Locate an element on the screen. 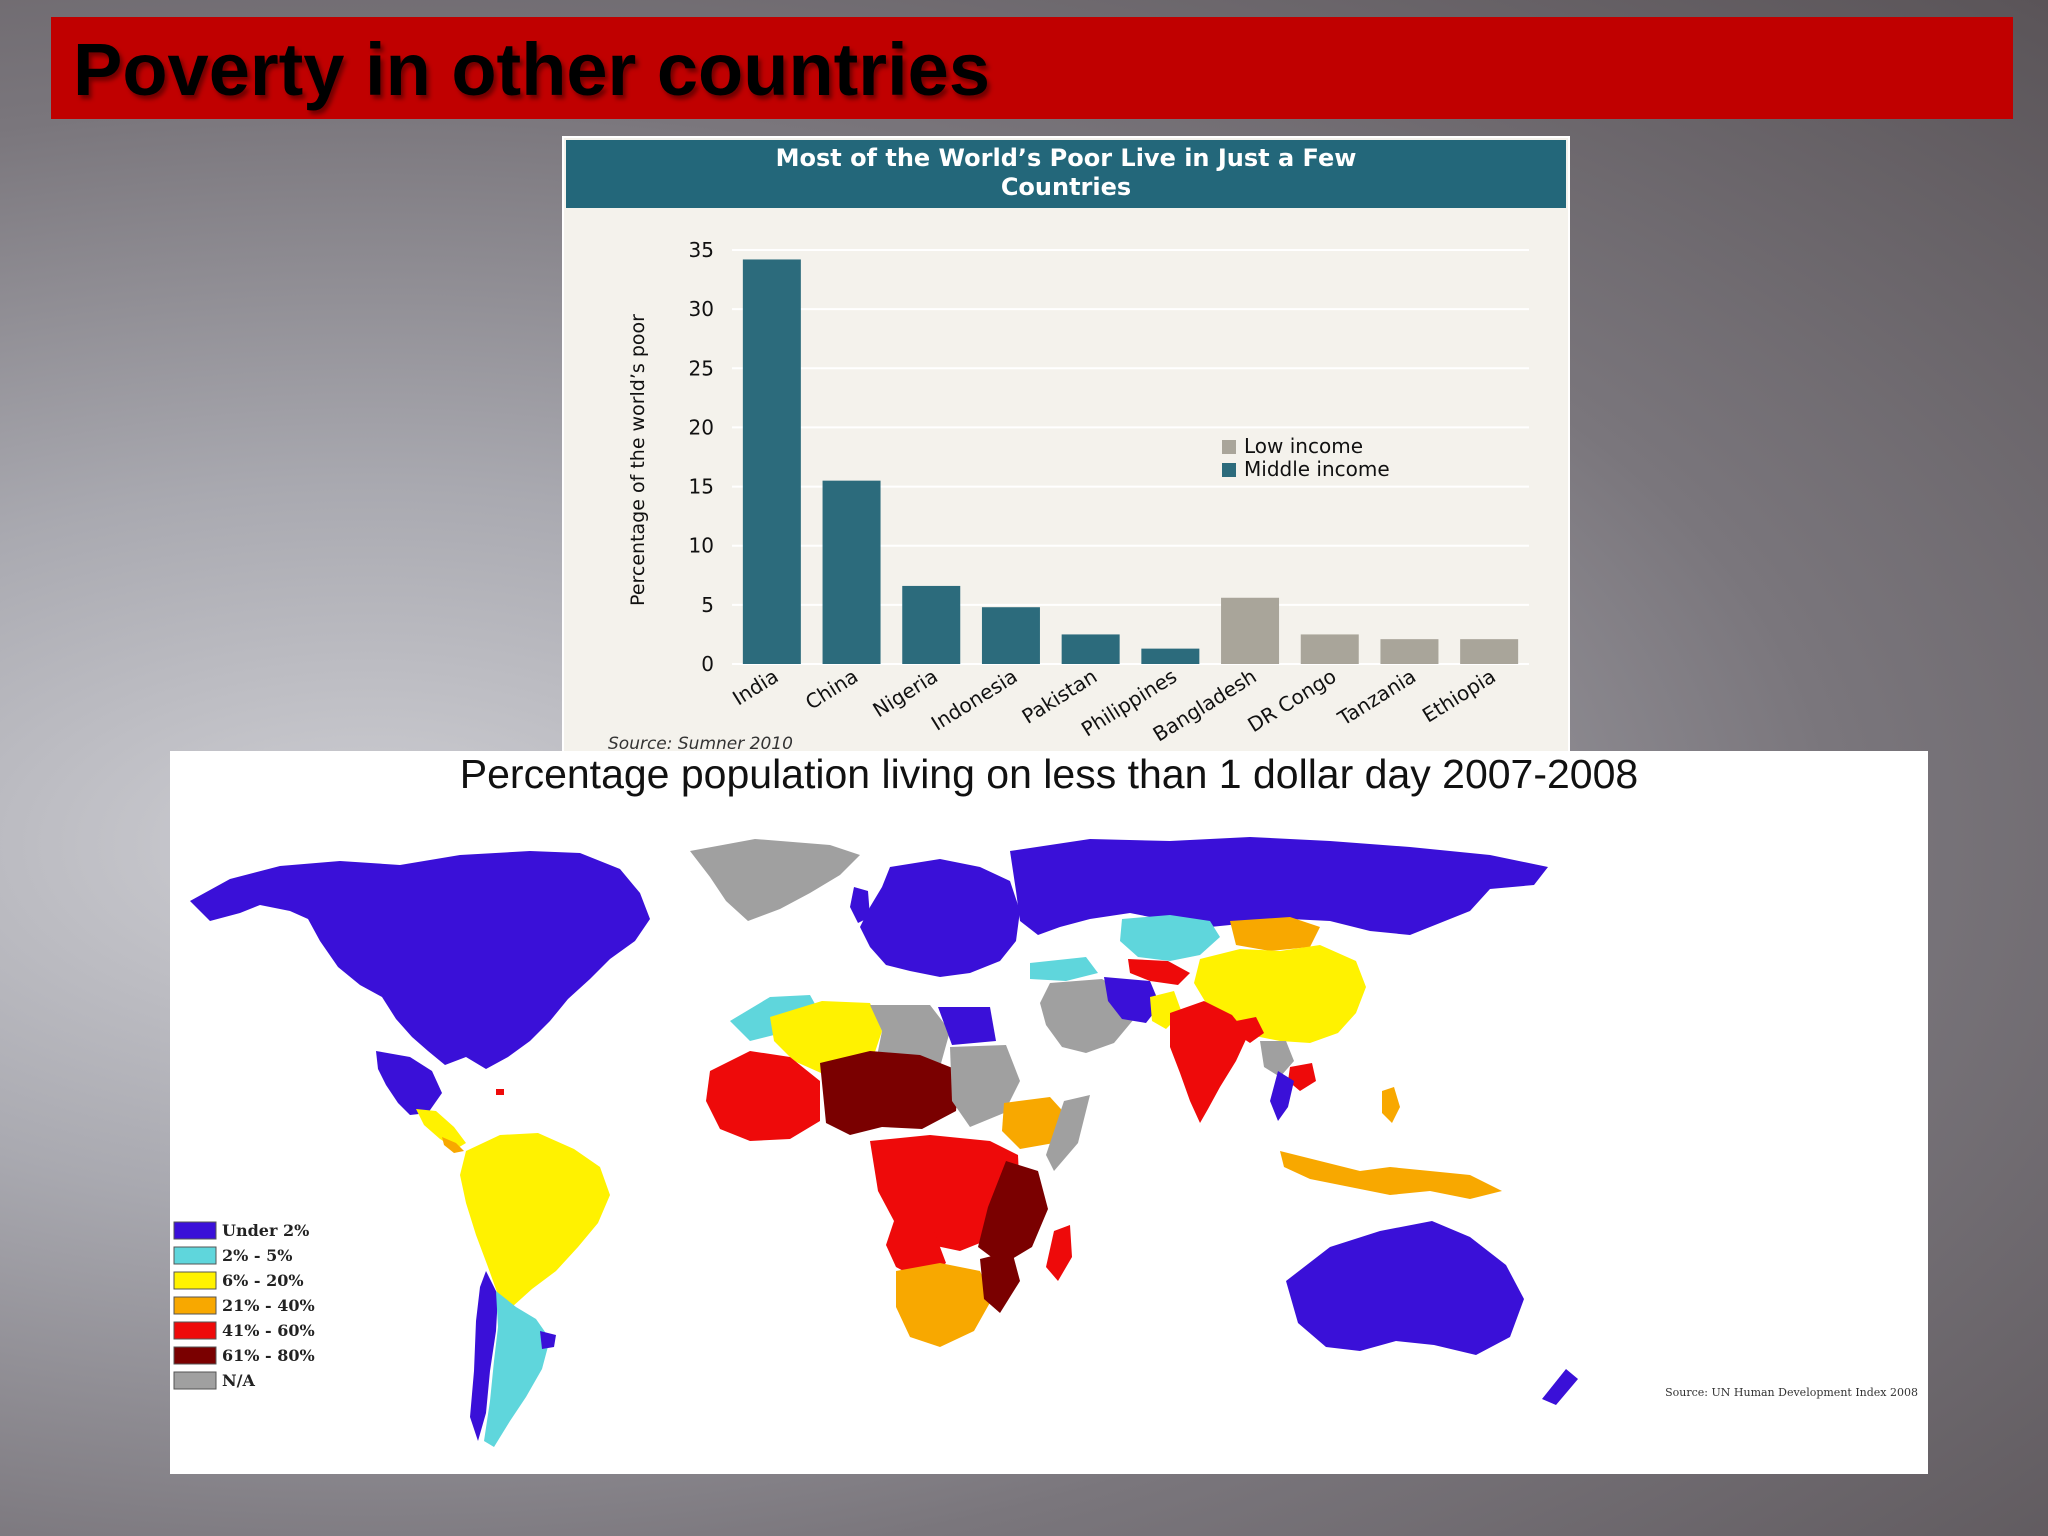  chart-title-line-2: Countries is located at coordinates (1066, 187).